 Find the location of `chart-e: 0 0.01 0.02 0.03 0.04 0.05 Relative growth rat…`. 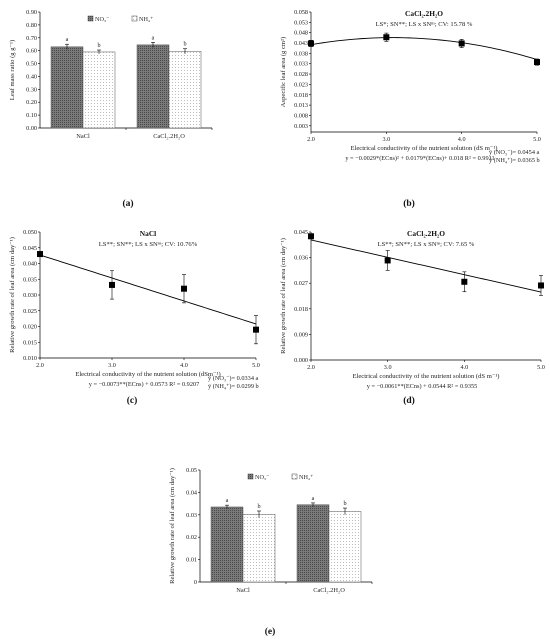

chart-e: 0 0.01 0.02 0.03 0.04 0.05 Relative growth rat… is located at coordinates (271, 552).